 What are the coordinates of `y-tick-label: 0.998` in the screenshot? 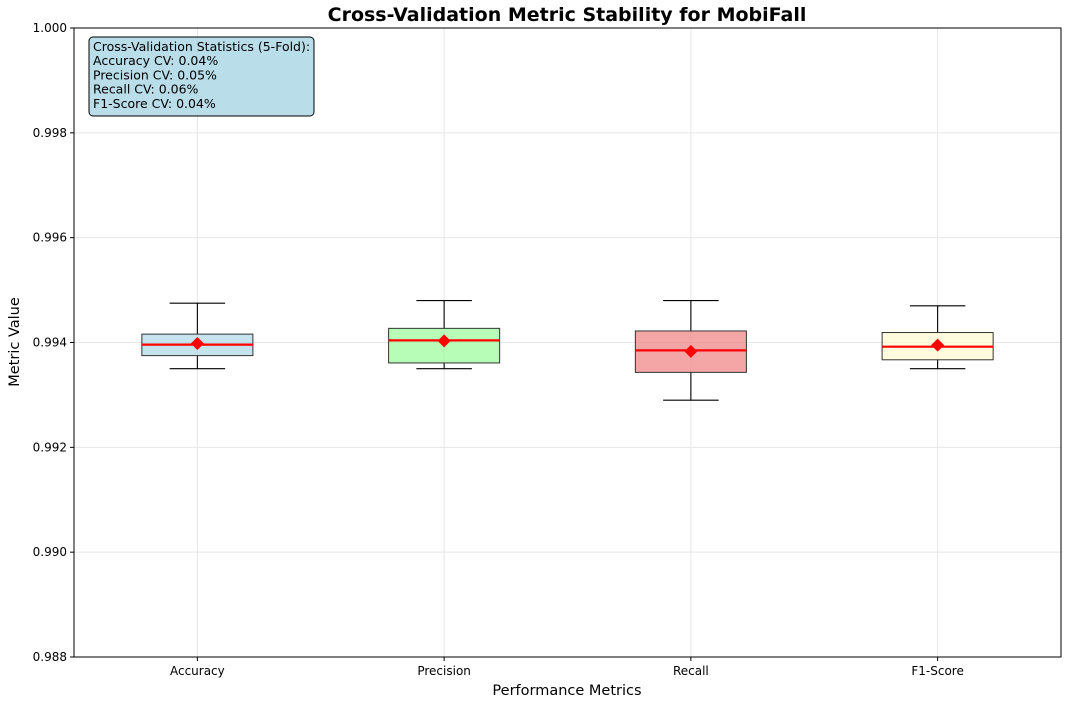 It's located at (50, 133).